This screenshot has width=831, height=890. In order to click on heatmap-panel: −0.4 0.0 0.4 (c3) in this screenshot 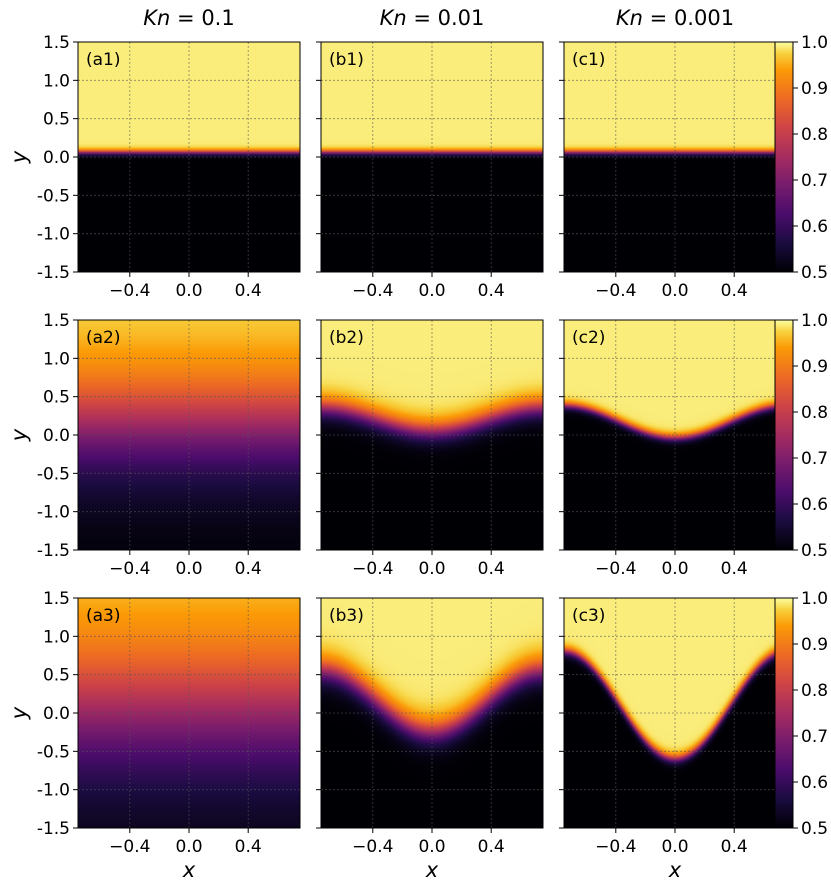, I will do `click(673, 727)`.